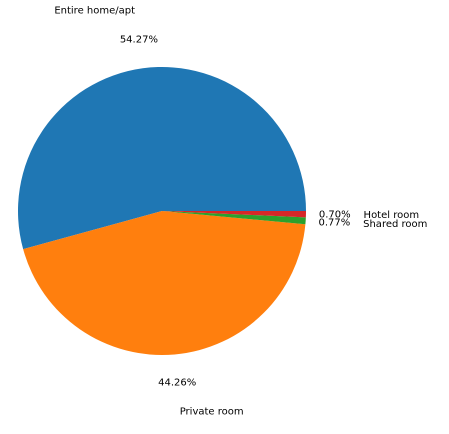 The width and height of the screenshot is (449, 434). Describe the element at coordinates (335, 214) in the screenshot. I see `pie-pct-label: 0.70%` at that location.